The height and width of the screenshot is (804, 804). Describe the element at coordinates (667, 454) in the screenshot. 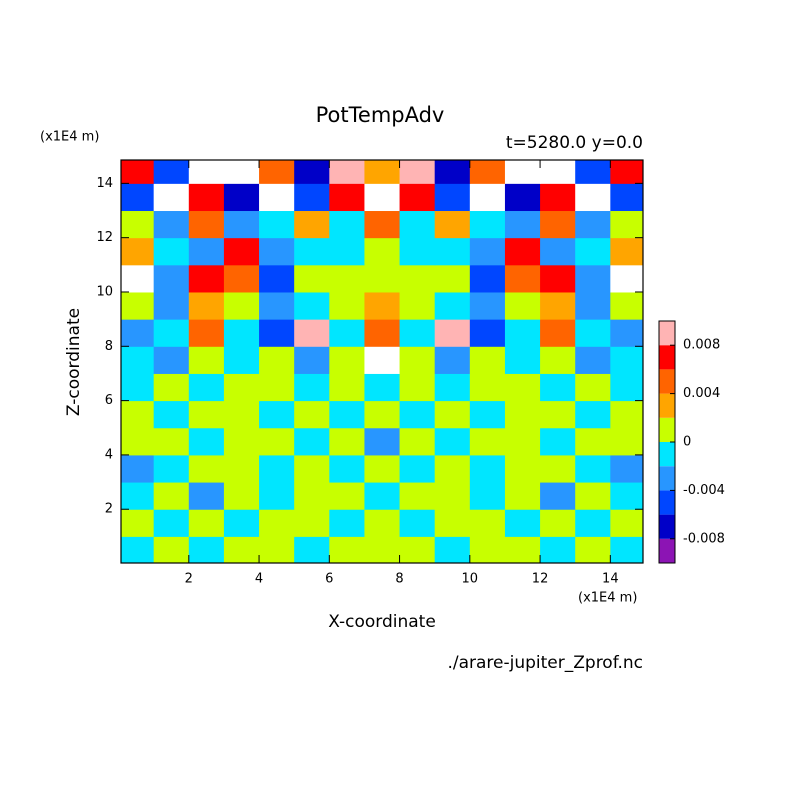

I see `colorbar-swatch` at that location.